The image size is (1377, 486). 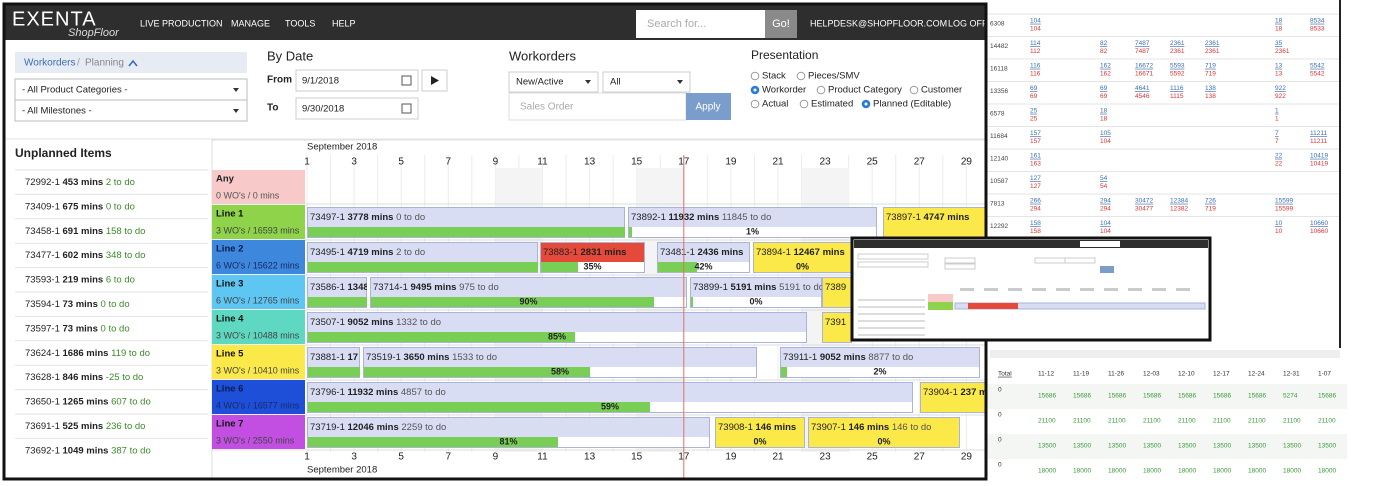 I want to click on workorder-bar: 73497-1 3778 mins 0 to do, so click(x=466, y=222).